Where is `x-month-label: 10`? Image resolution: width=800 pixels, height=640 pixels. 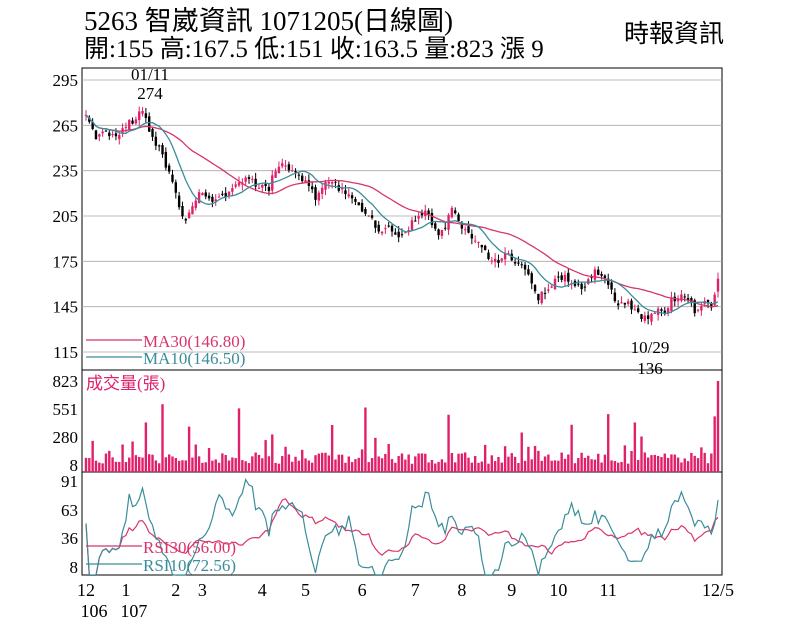
x-month-label: 10 is located at coordinates (558, 590).